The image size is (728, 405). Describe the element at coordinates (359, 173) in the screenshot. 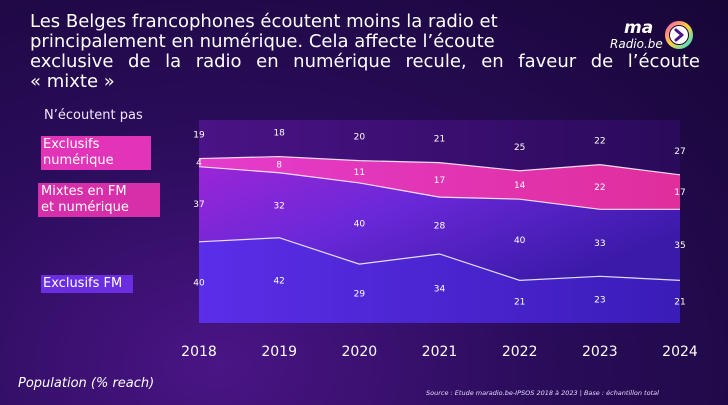

I see `data-label-exclusive-digital: 11` at that location.